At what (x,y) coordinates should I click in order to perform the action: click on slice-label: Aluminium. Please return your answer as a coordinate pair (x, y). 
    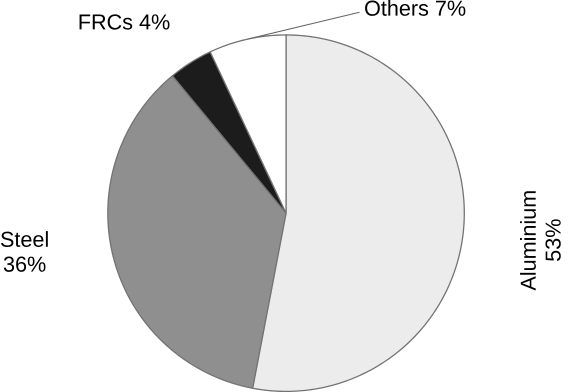
    Looking at the image, I should click on (528, 241).